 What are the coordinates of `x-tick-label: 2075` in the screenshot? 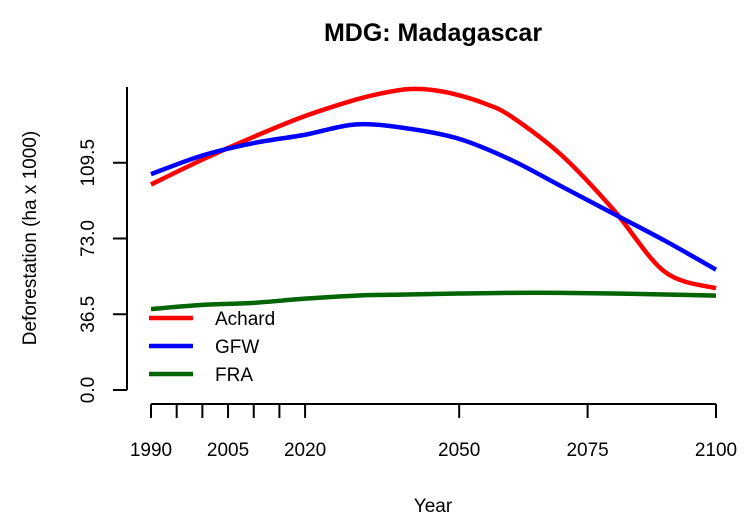 It's located at (587, 450).